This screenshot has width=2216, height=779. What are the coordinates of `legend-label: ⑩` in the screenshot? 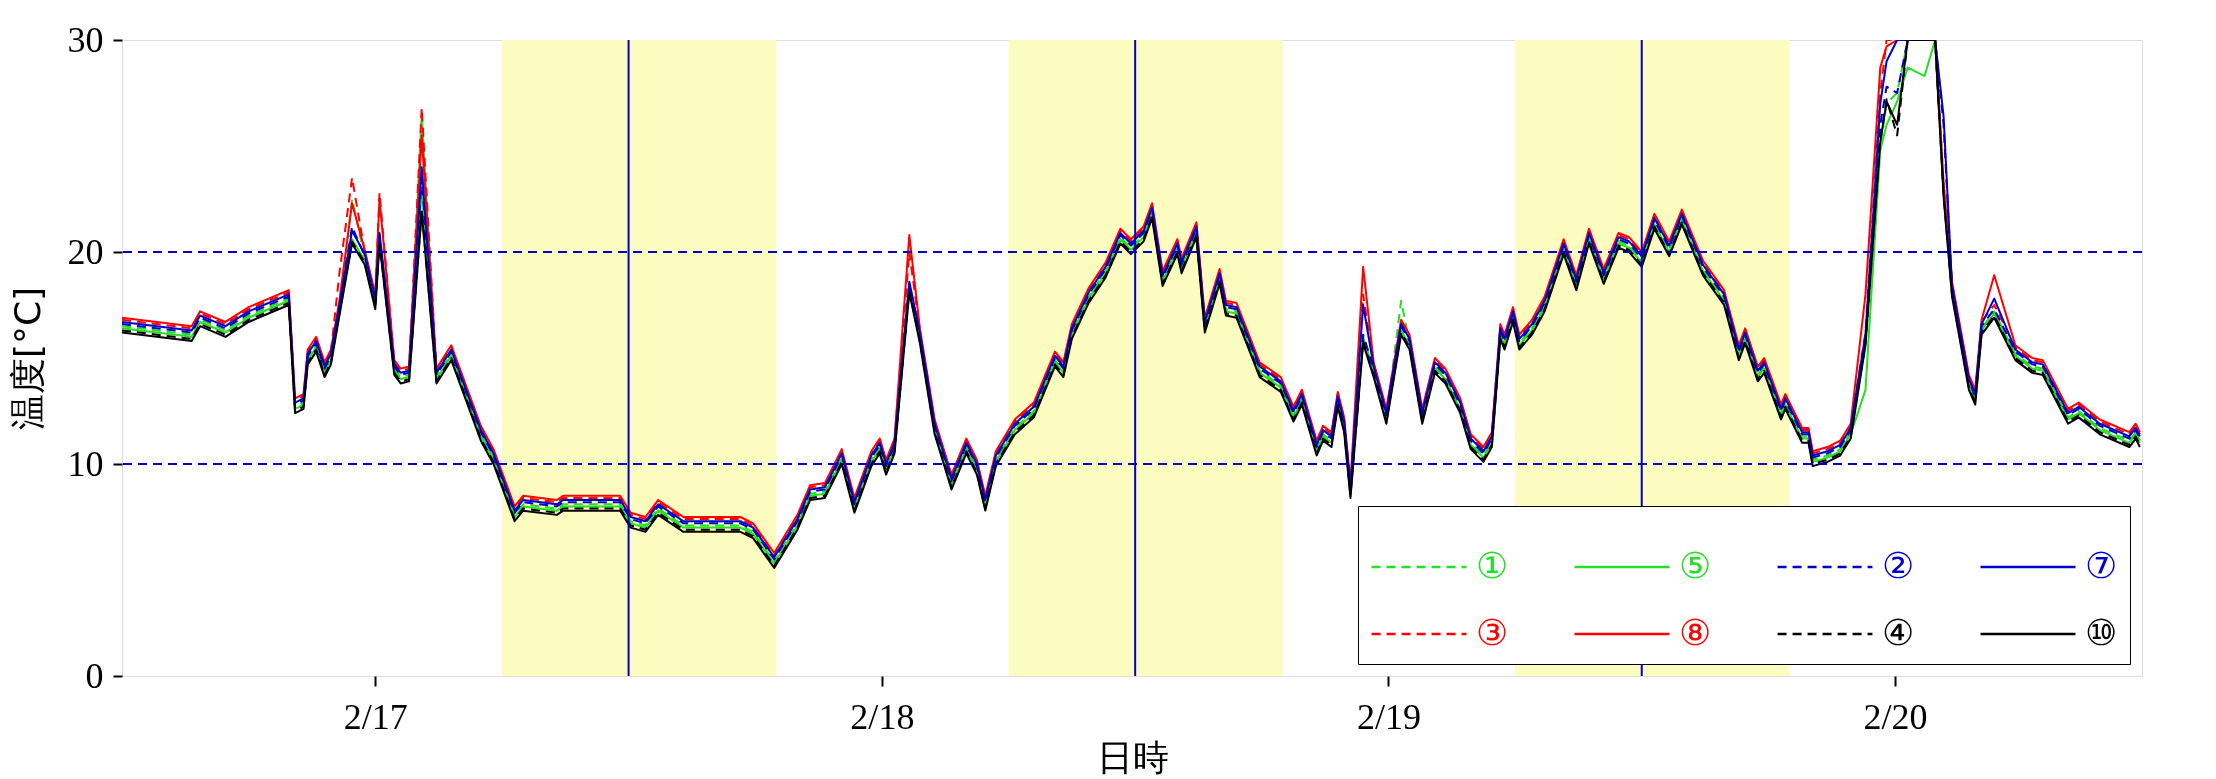 It's located at (2101, 632).